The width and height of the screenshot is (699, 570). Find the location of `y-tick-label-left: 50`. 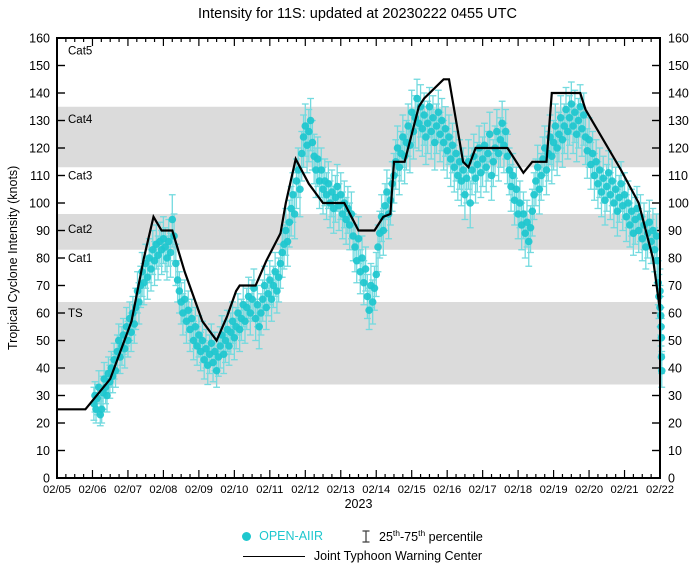

y-tick-label-left: 50 is located at coordinates (43, 341).